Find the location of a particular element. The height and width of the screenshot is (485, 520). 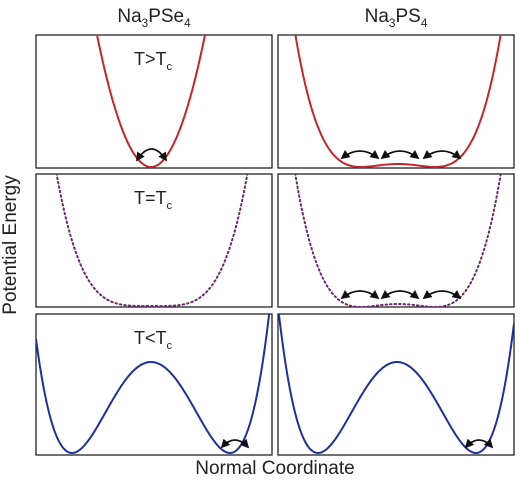

text-part: T<T is located at coordinates (150, 338).